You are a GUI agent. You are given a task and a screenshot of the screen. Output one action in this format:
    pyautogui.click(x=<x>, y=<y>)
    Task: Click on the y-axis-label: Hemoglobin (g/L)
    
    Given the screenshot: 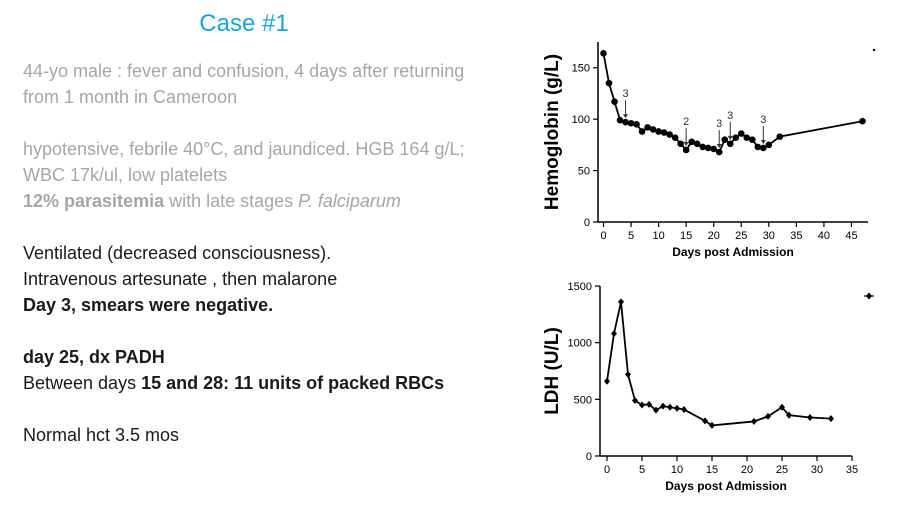 What is the action you would take?
    pyautogui.click(x=552, y=132)
    